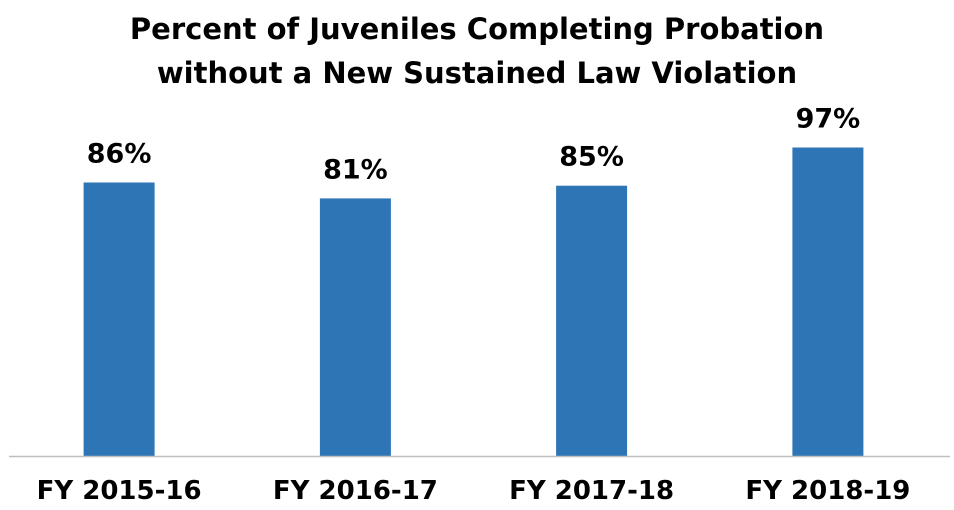 Image resolution: width=954 pixels, height=510 pixels. I want to click on x-tick-label: FY 2018-19, so click(827, 491).